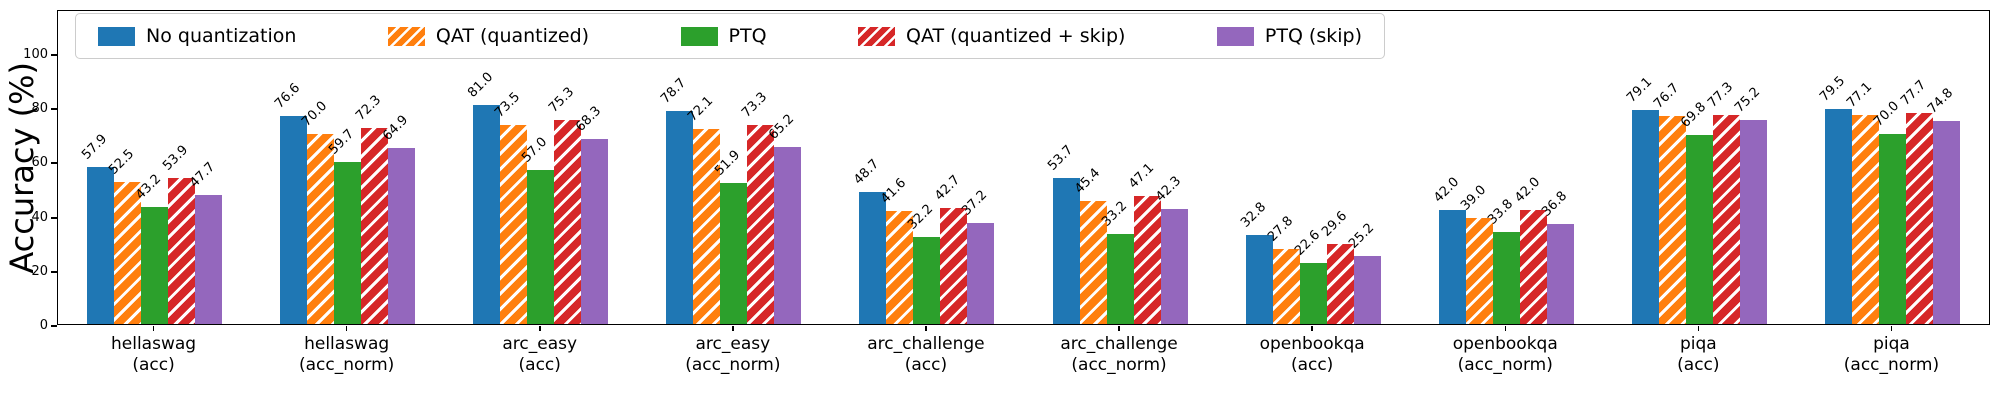 This screenshot has width=2000, height=400. What do you see at coordinates (1015, 36) in the screenshot?
I see `legend-label: QAT (quantized + skip)` at bounding box center [1015, 36].